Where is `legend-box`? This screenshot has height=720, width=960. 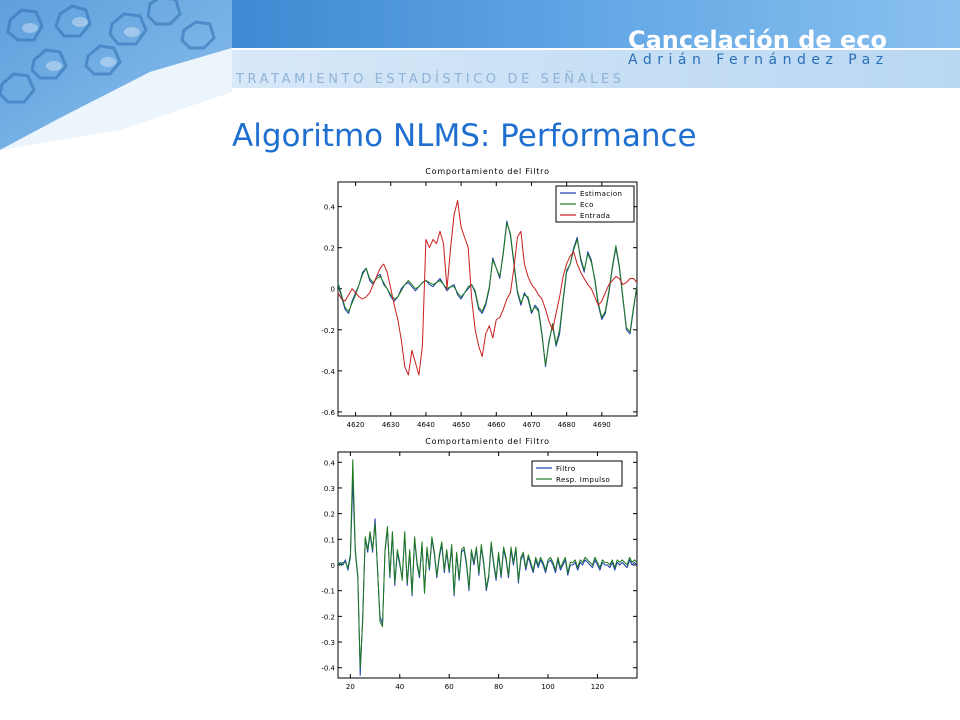
legend-box is located at coordinates (577, 473).